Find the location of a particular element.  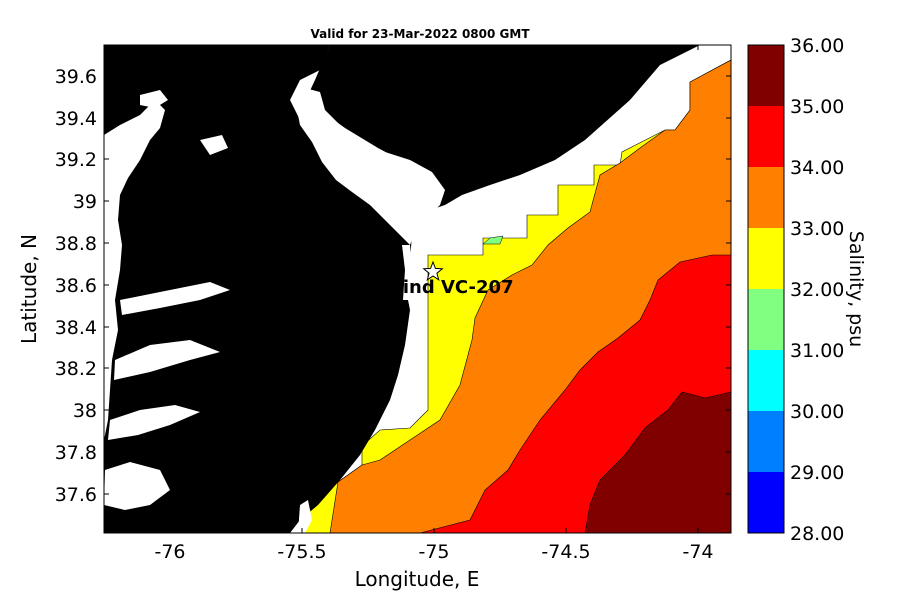

colorbar-label: Salinity, psu is located at coordinates (856, 289).